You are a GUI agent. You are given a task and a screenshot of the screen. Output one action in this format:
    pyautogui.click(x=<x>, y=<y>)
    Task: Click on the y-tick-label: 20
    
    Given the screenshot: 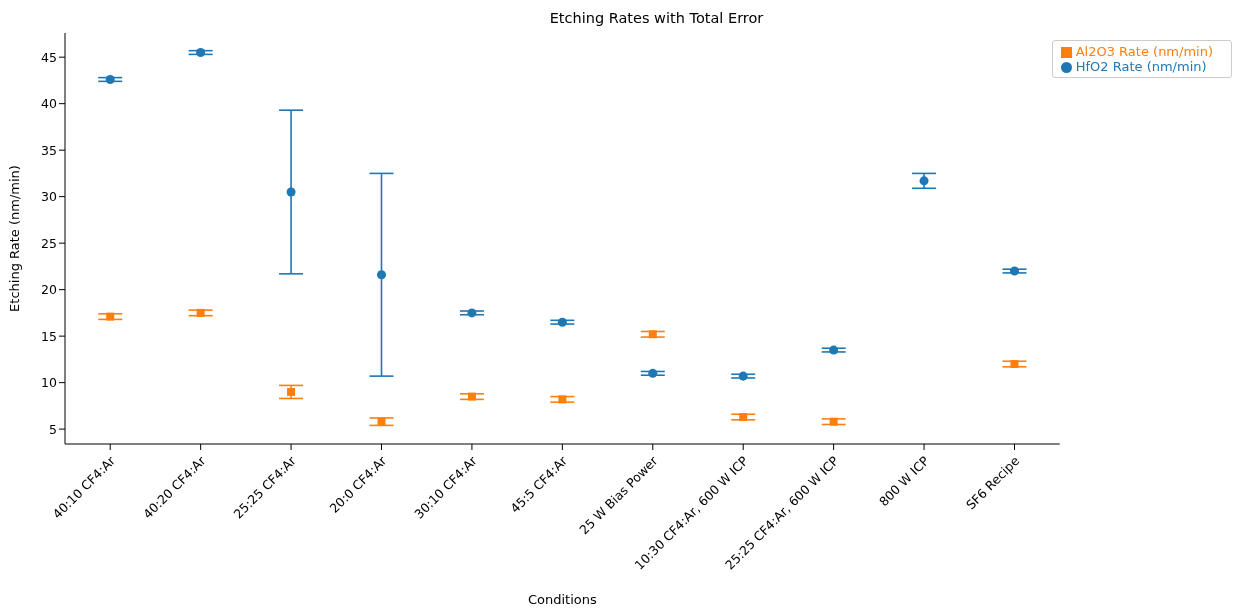 What is the action you would take?
    pyautogui.click(x=49, y=290)
    